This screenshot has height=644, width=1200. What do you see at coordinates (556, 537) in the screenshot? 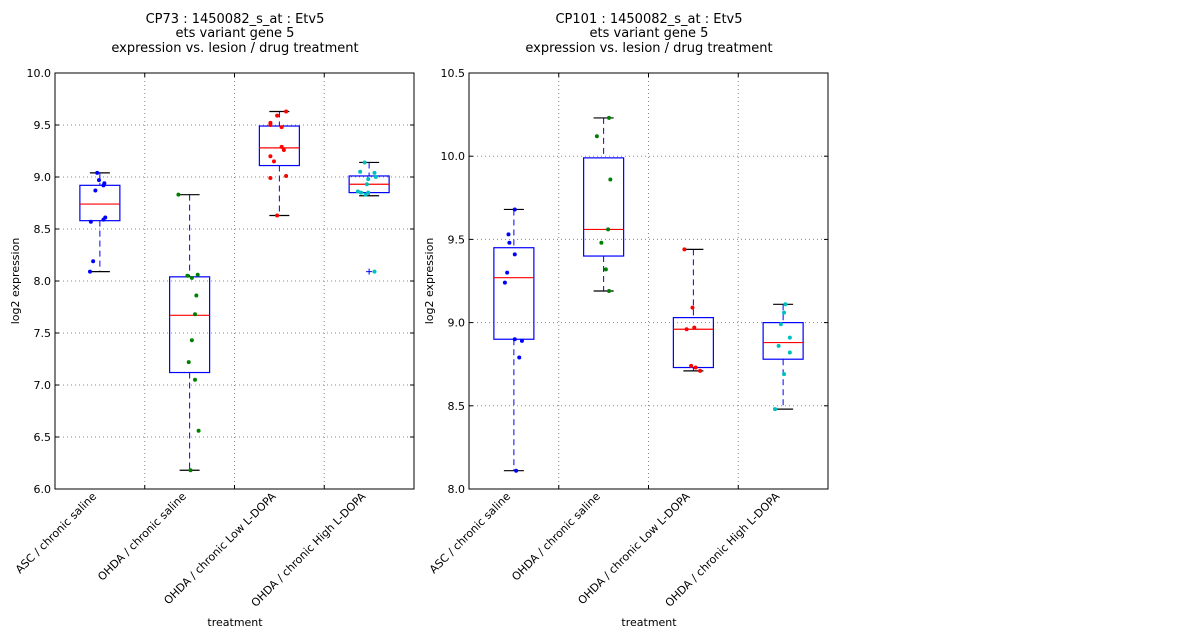
I see `x-tick-label: OHDA / chronic saline` at bounding box center [556, 537].